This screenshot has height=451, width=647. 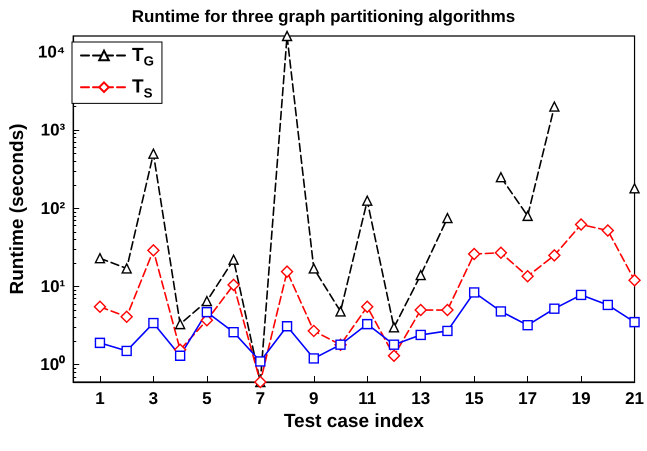 What do you see at coordinates (324, 16) in the screenshot?
I see `chart-title: Runtime for three graph partitioning algorithms` at bounding box center [324, 16].